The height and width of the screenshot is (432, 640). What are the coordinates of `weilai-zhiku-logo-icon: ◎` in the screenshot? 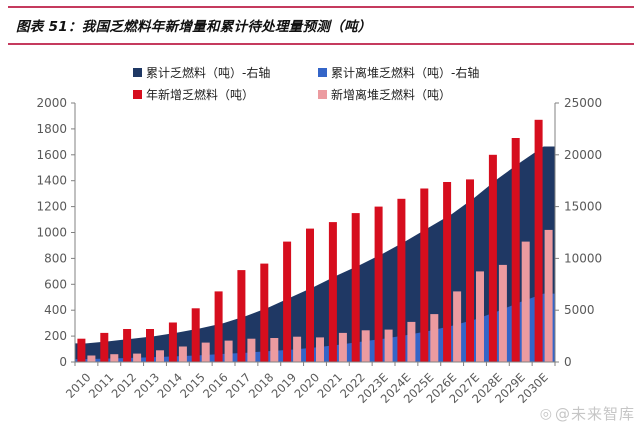 It's located at (546, 413).